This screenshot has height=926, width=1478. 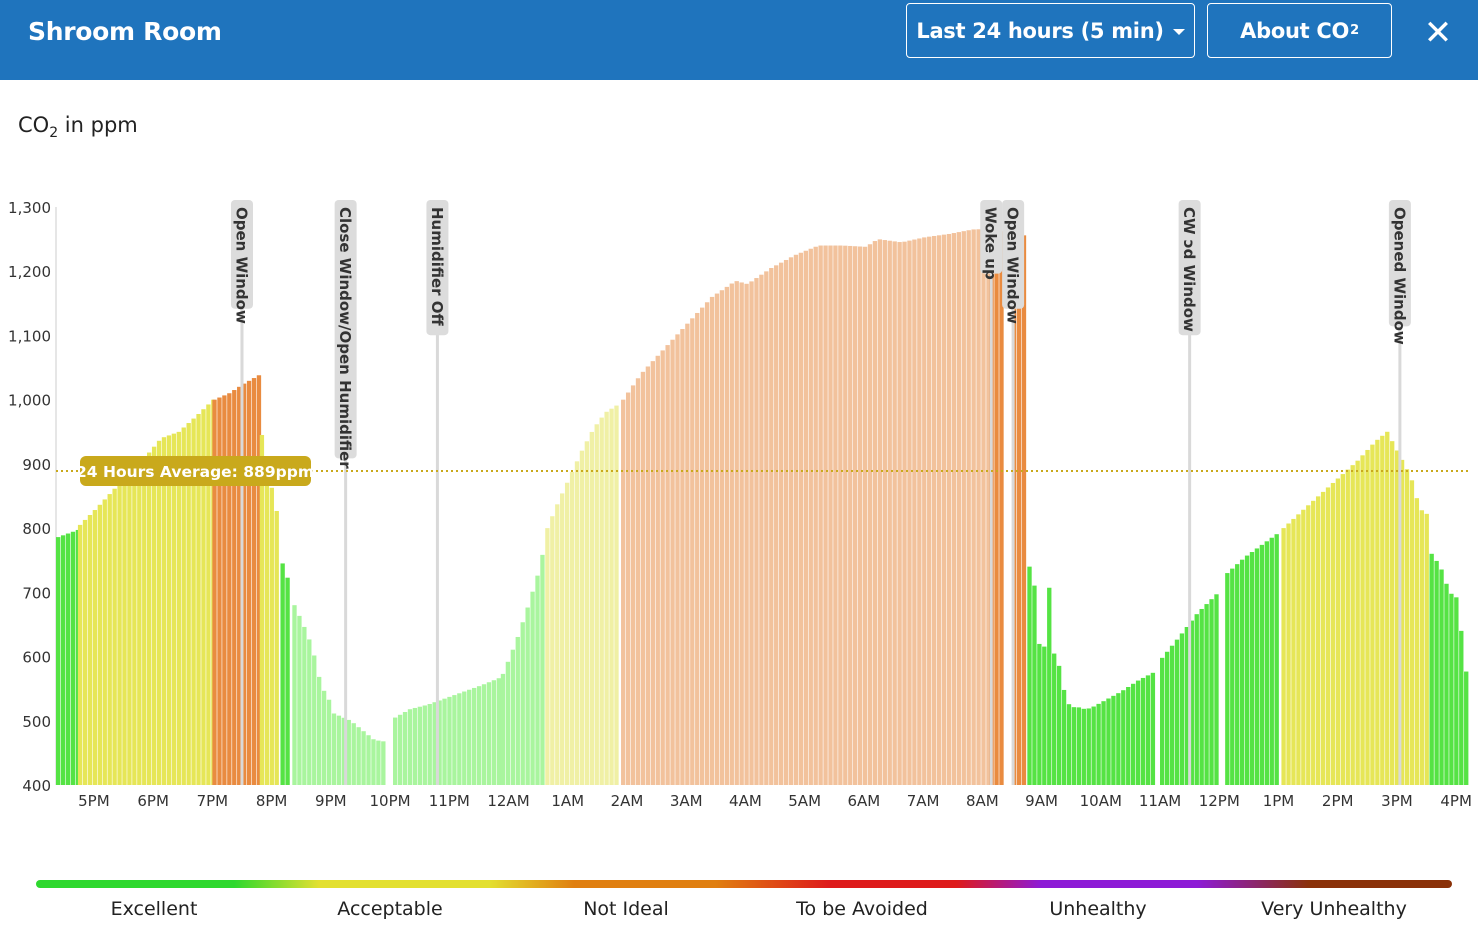 What do you see at coordinates (1334, 909) in the screenshot?
I see `scale-label-very-unhealthy: Very Unhealthy` at bounding box center [1334, 909].